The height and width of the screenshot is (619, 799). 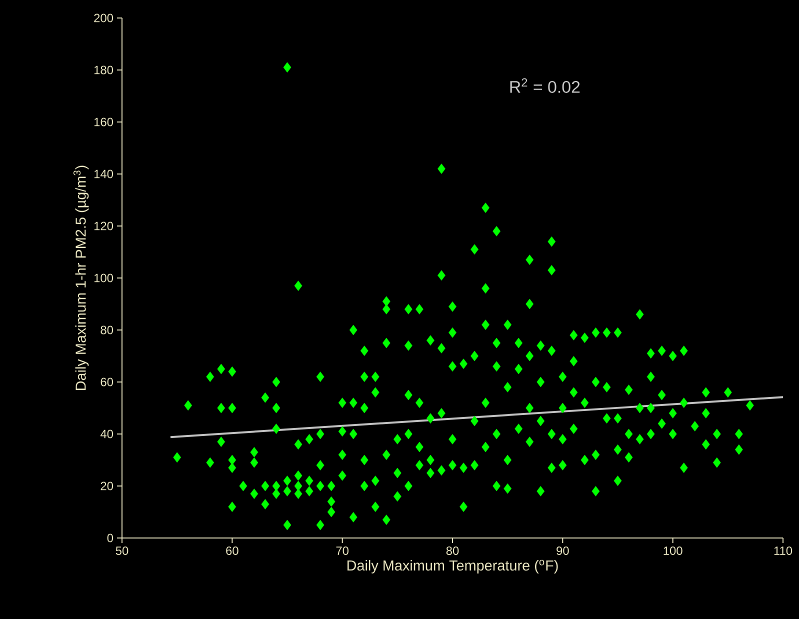 What do you see at coordinates (104, 70) in the screenshot?
I see `y-tick-label: 180` at bounding box center [104, 70].